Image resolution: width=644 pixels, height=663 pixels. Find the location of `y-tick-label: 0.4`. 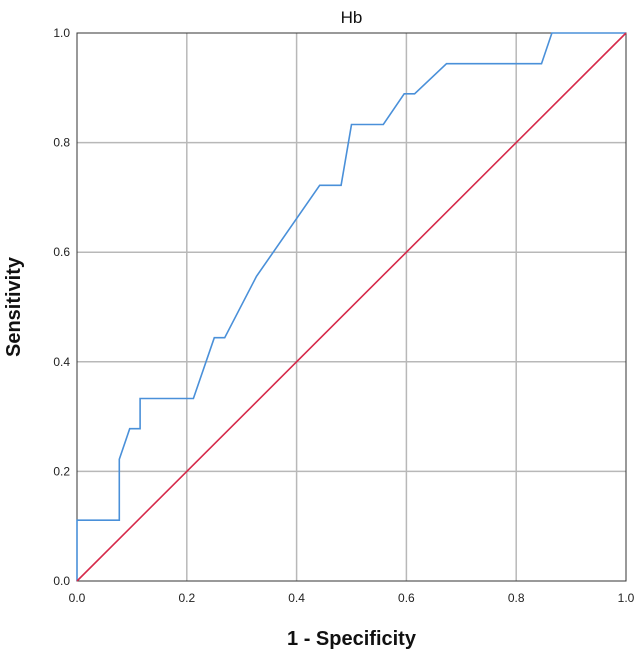

y-tick-label: 0.4 is located at coordinates (61, 362).